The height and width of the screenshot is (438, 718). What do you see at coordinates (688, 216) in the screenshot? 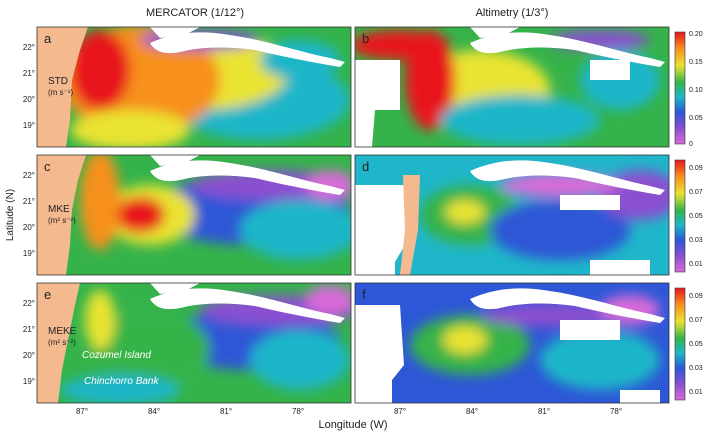
I see `colorbar-row-2: 0.09 0.07 0.05 0.03 0.01` at bounding box center [688, 216].